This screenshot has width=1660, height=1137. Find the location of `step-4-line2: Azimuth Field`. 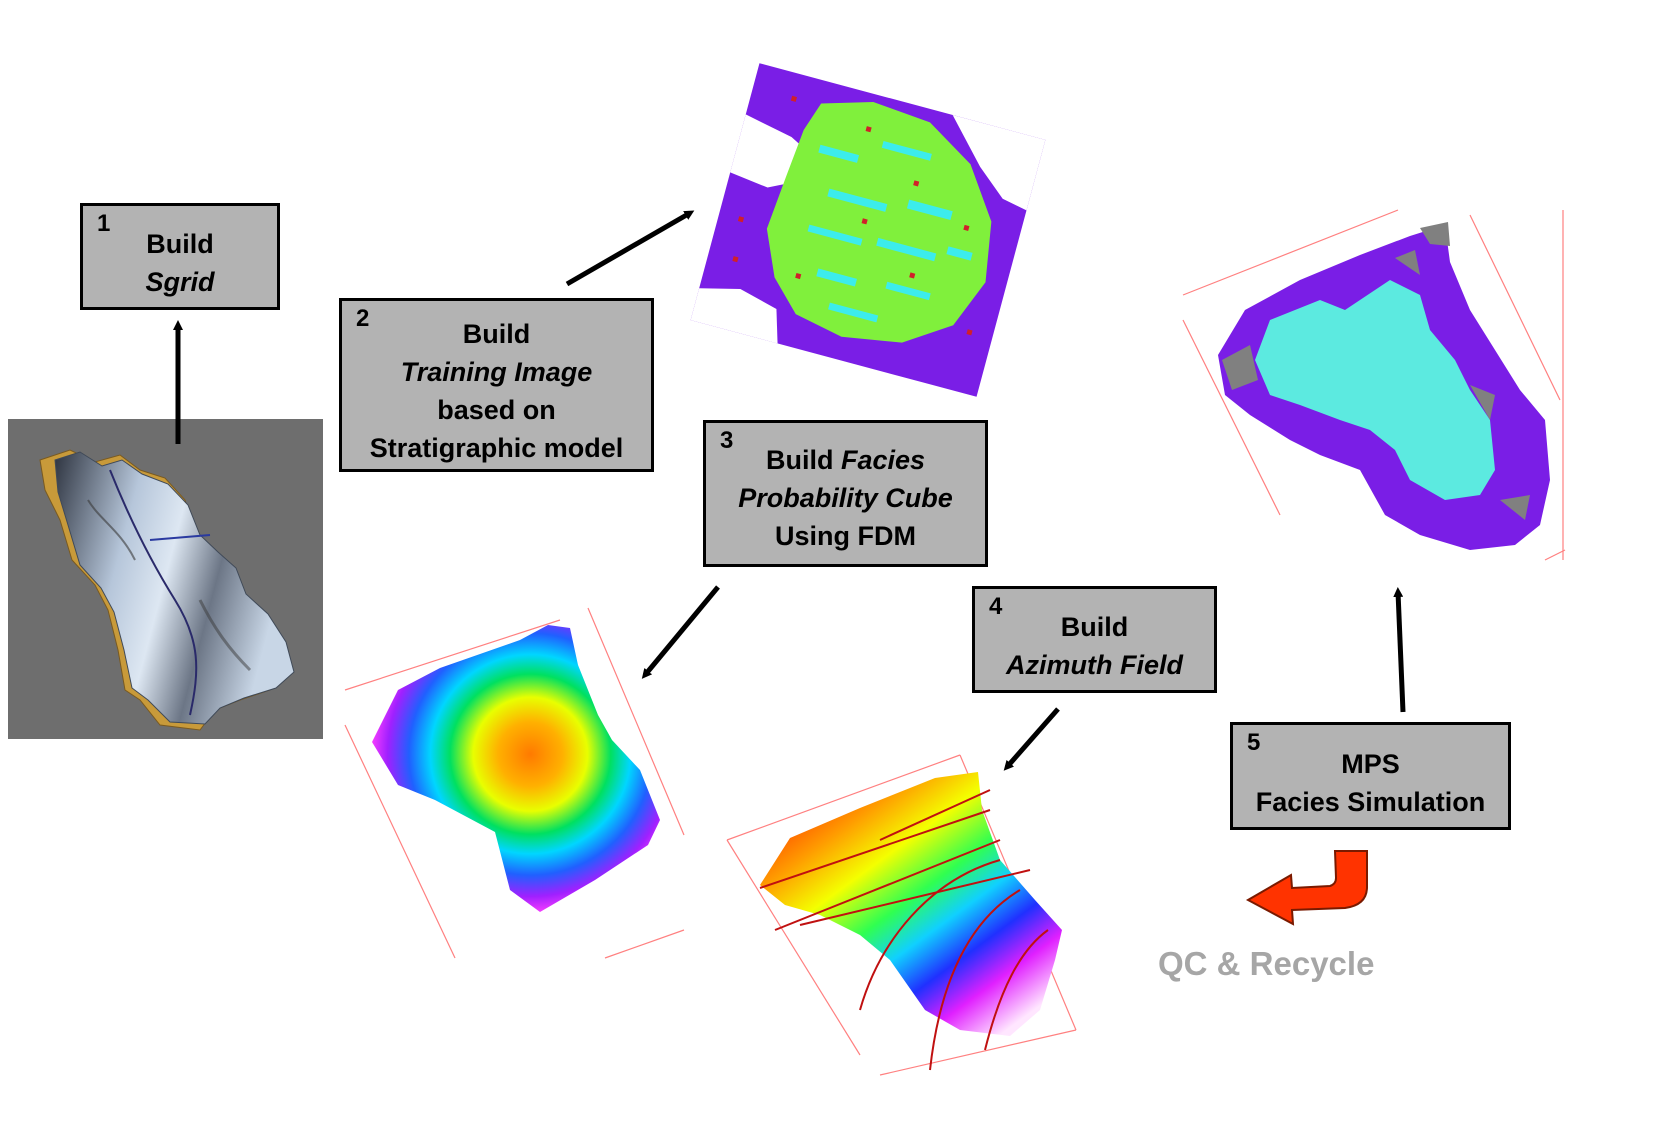

step-4-line2: Azimuth Field is located at coordinates (1094, 665).